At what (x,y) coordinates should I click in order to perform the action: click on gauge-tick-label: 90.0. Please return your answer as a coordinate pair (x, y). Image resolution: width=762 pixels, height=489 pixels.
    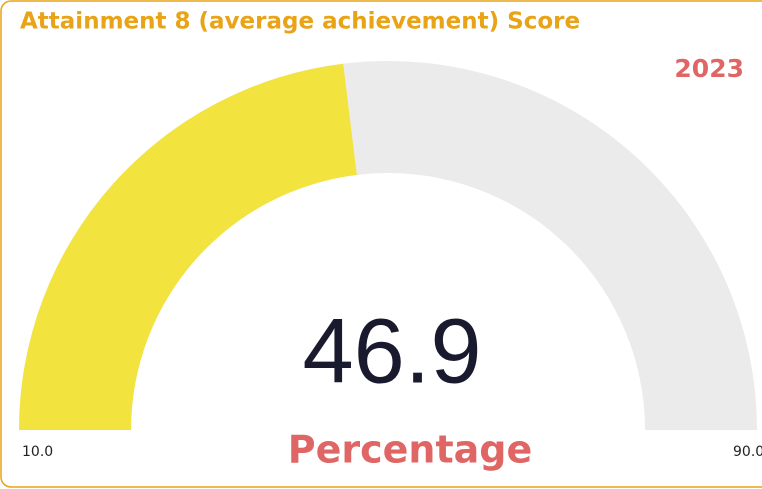
    Looking at the image, I should click on (747, 452).